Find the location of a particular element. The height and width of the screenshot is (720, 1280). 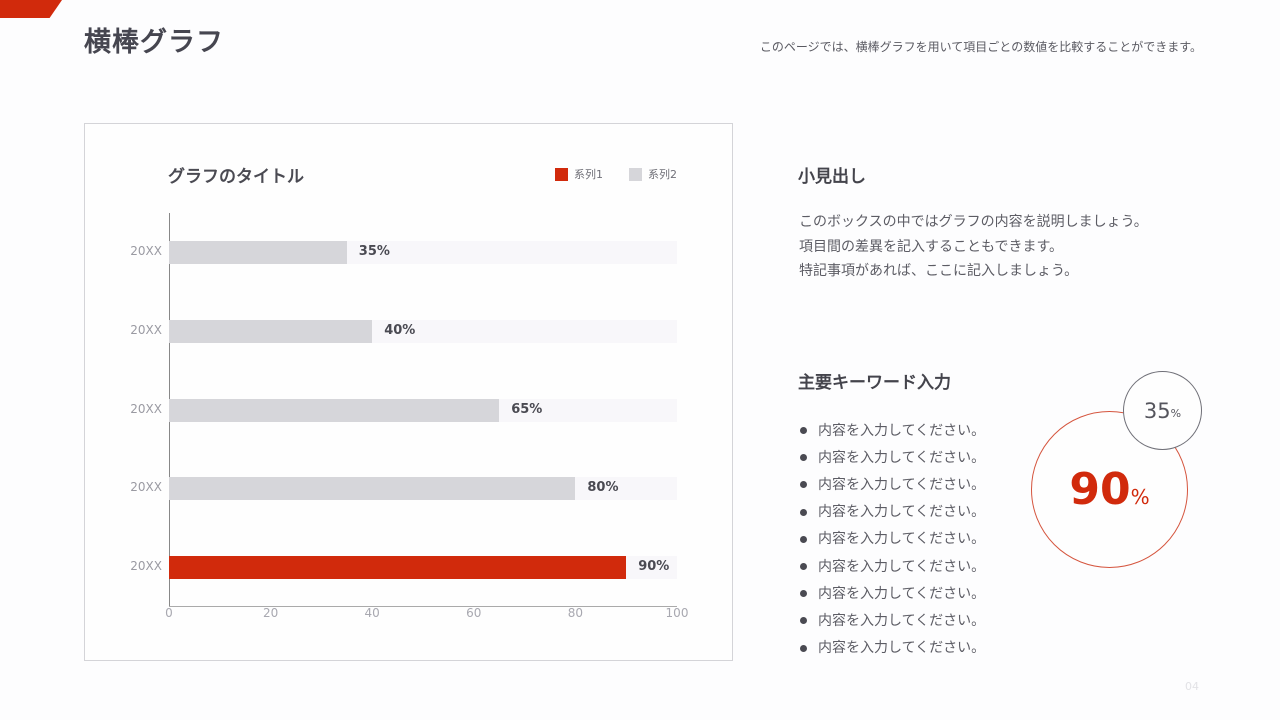

bar-value-label: 35% is located at coordinates (374, 251).